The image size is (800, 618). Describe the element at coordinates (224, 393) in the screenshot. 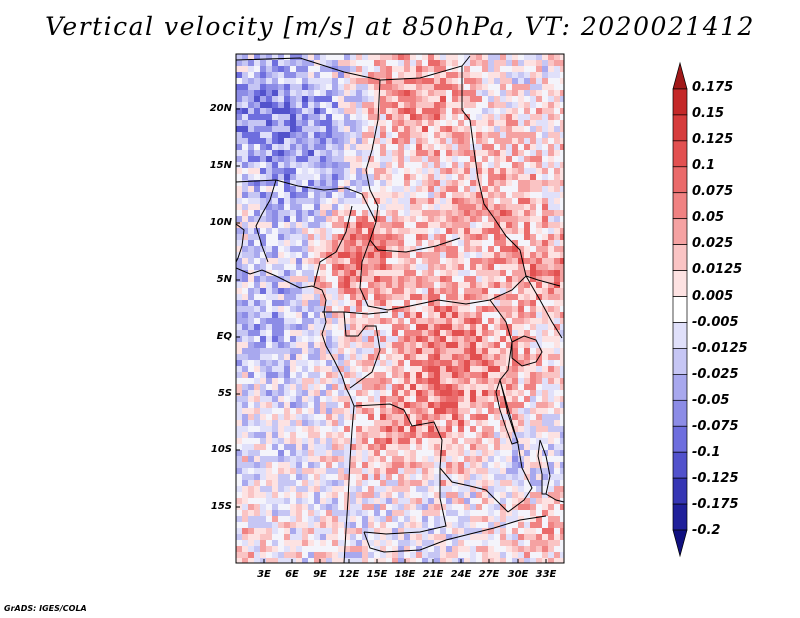

I see `lat-label: 5S` at that location.